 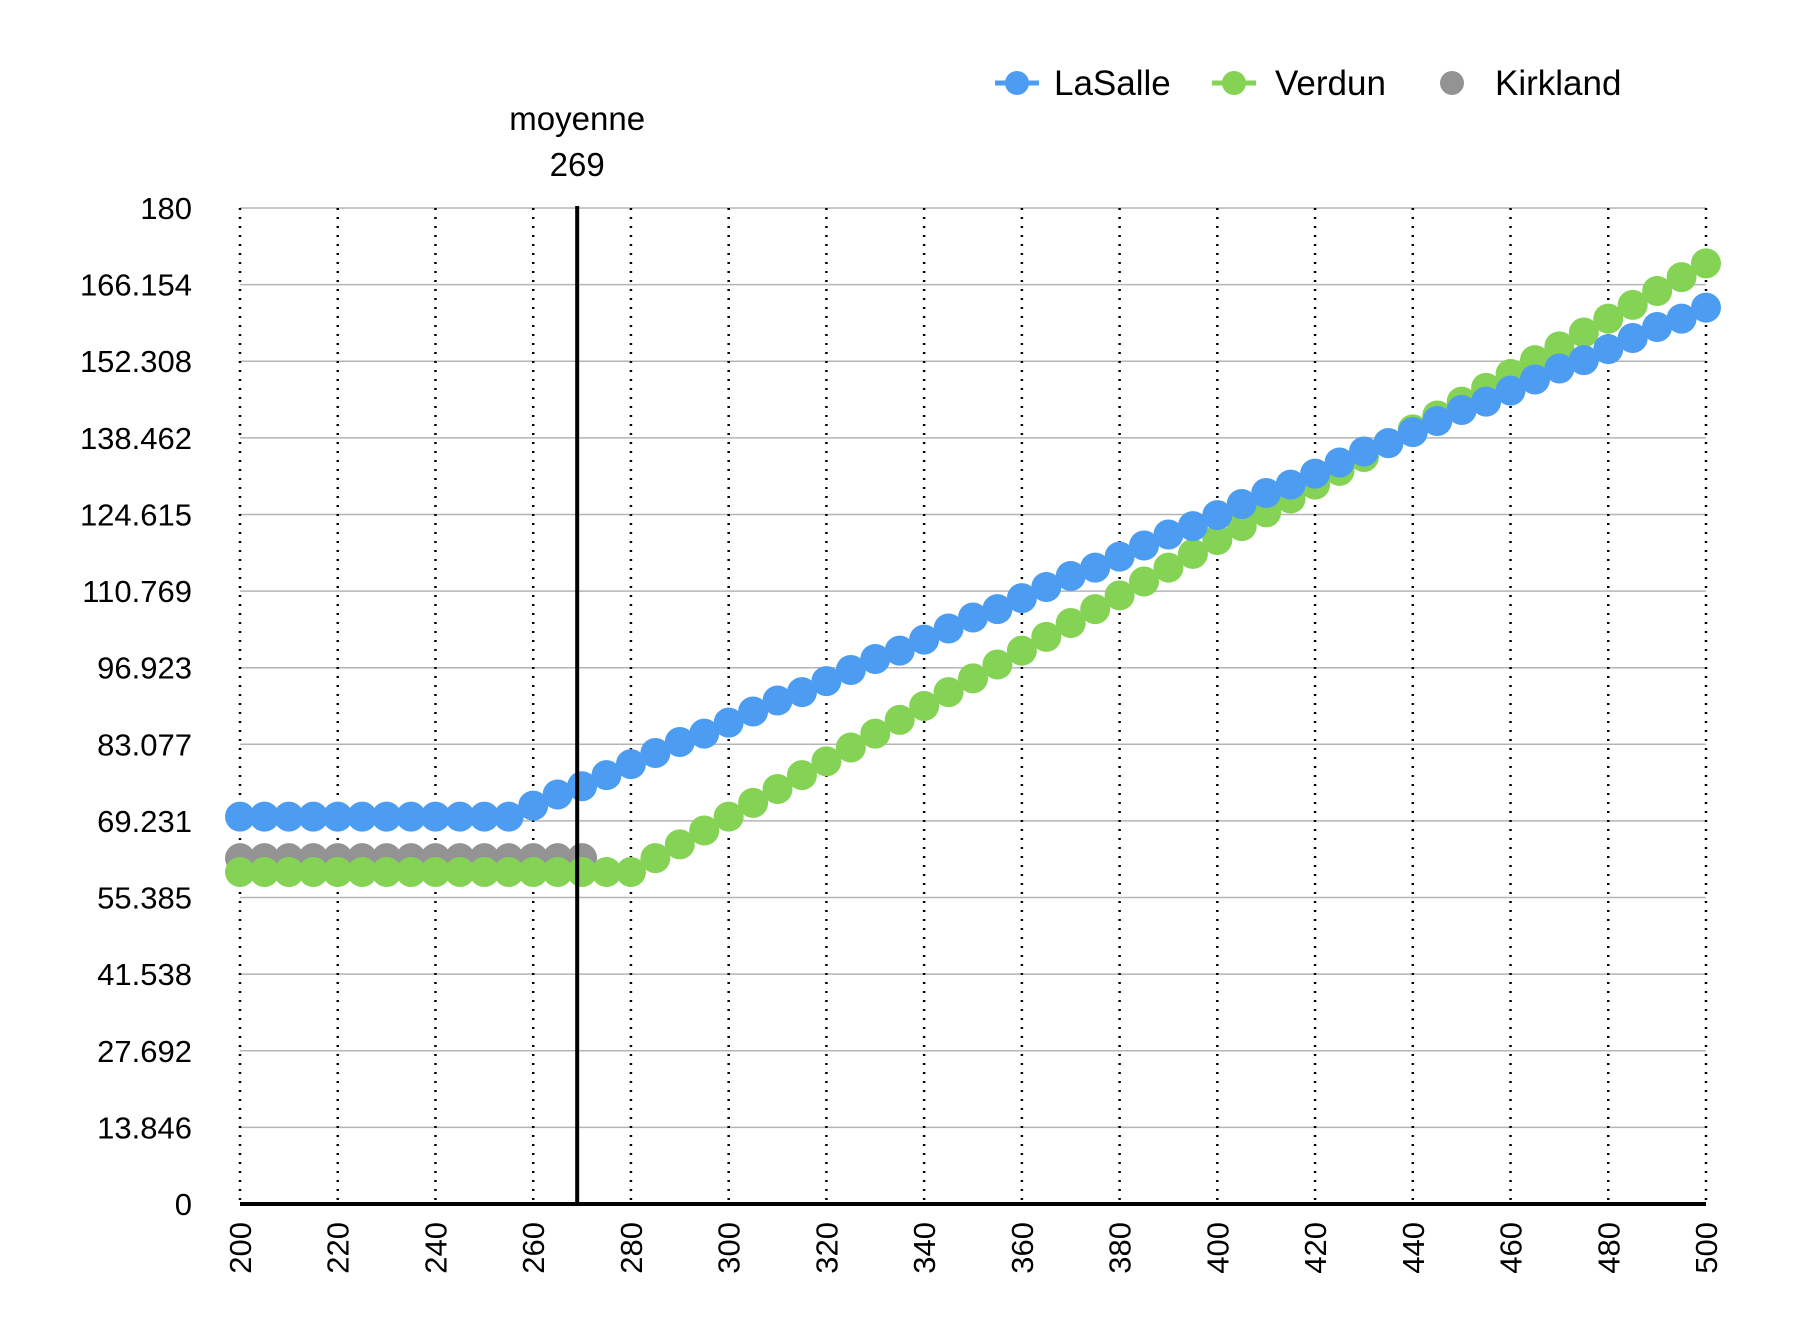 What do you see at coordinates (183, 1204) in the screenshot?
I see `y-tick-label: 0` at bounding box center [183, 1204].